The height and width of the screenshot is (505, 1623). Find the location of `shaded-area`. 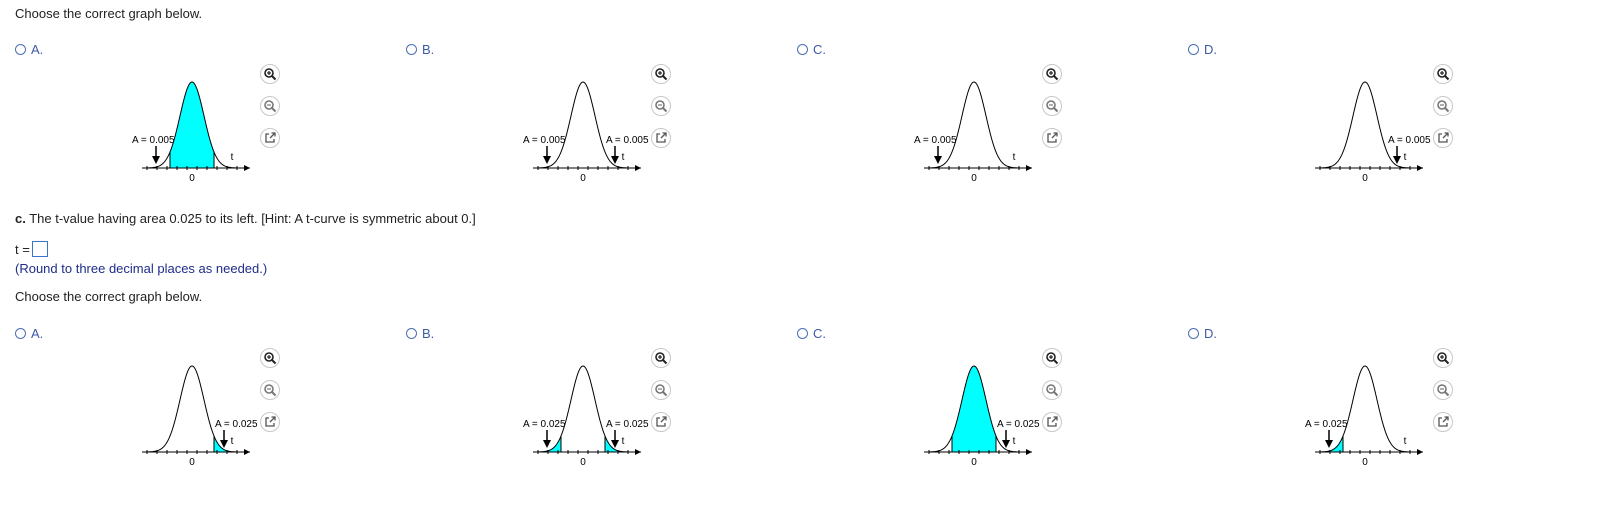

shaded-area is located at coordinates (974, 409).